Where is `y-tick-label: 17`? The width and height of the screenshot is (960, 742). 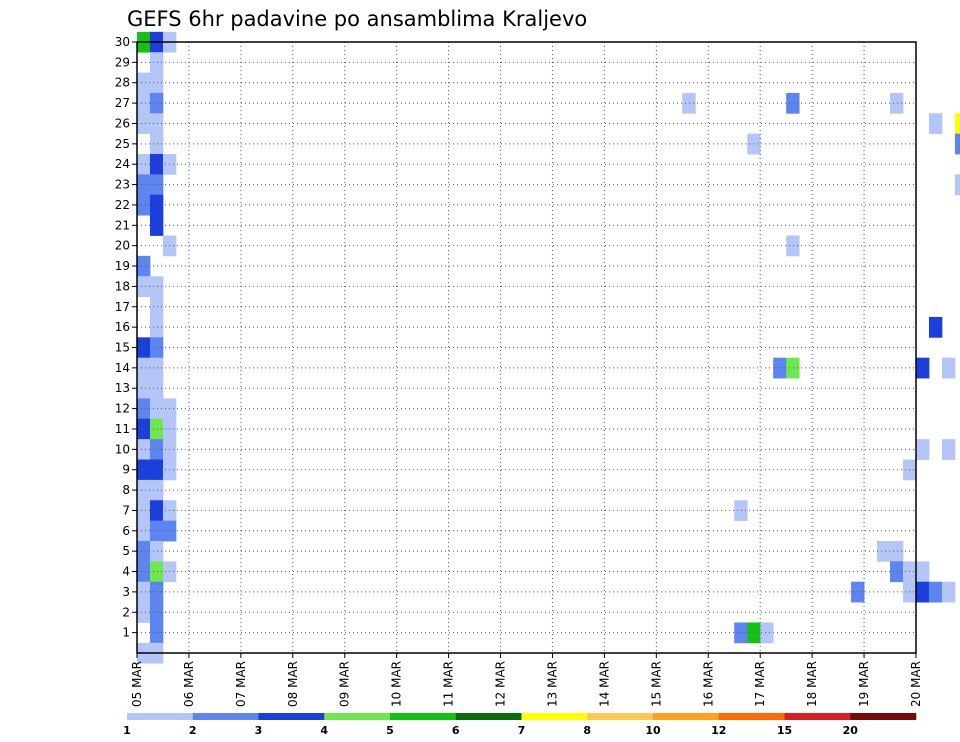
y-tick-label: 17 is located at coordinates (122, 307).